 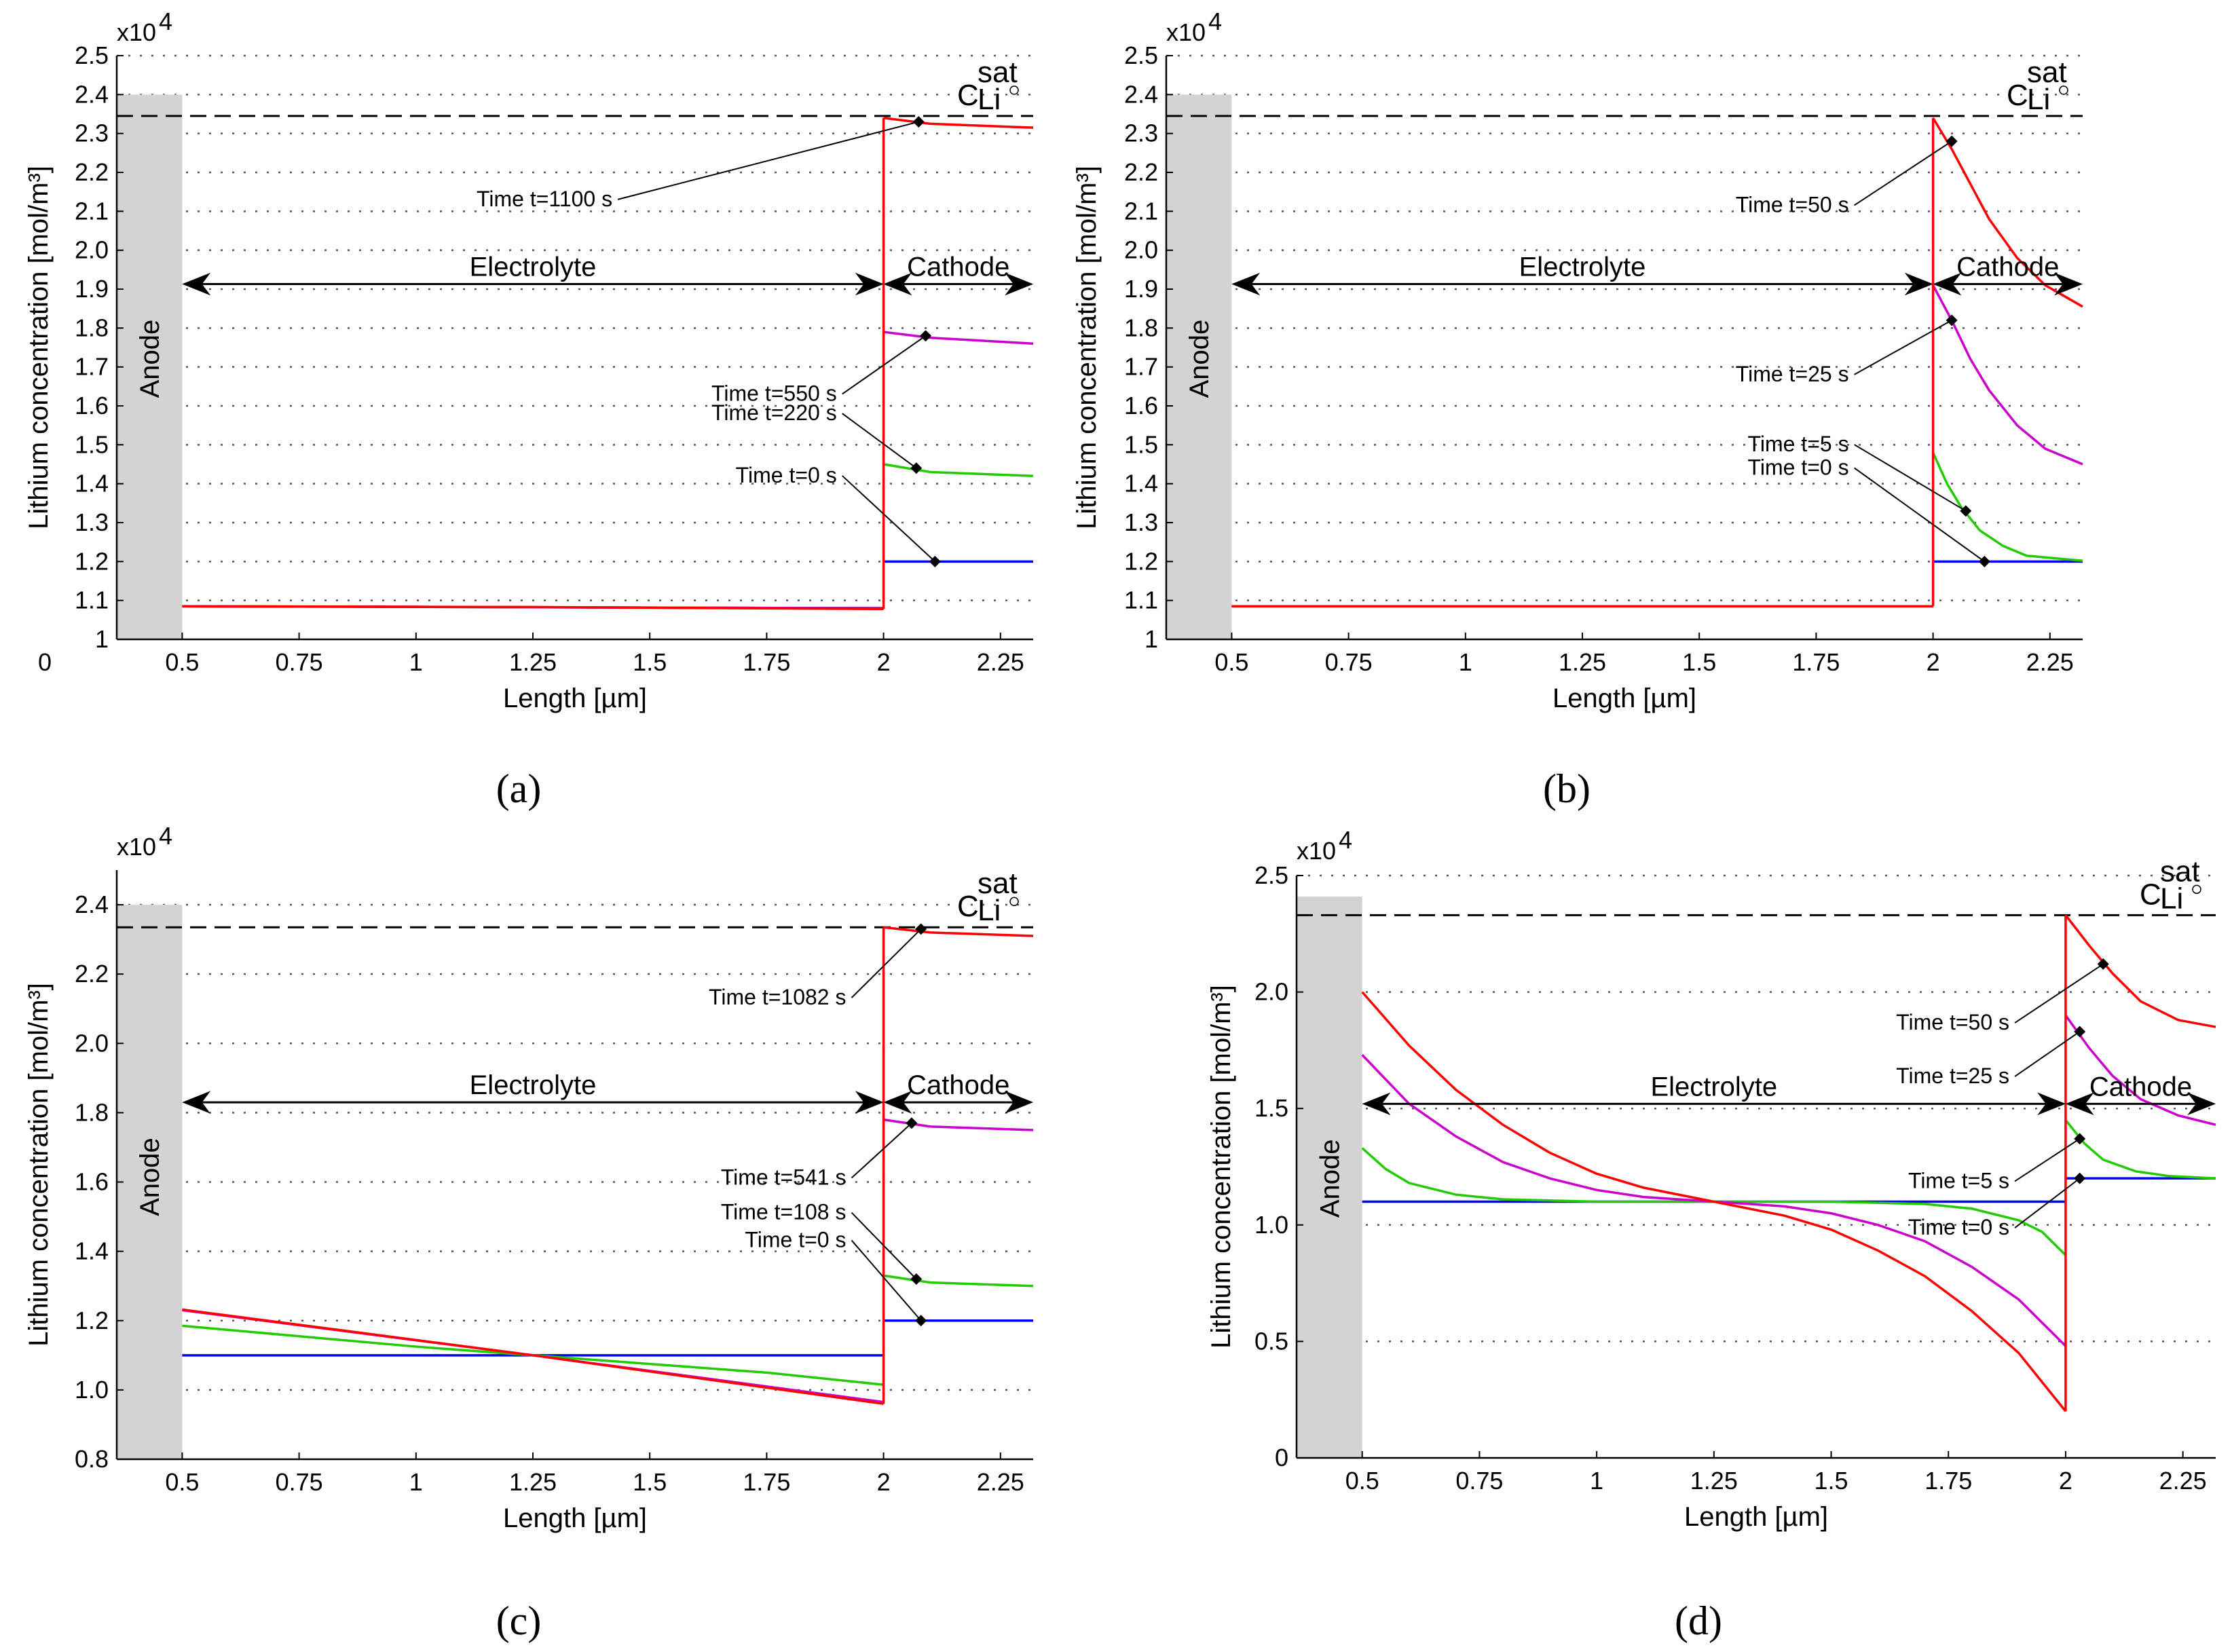 I want to click on y-tick-label: 0.8, so click(x=92, y=1459).